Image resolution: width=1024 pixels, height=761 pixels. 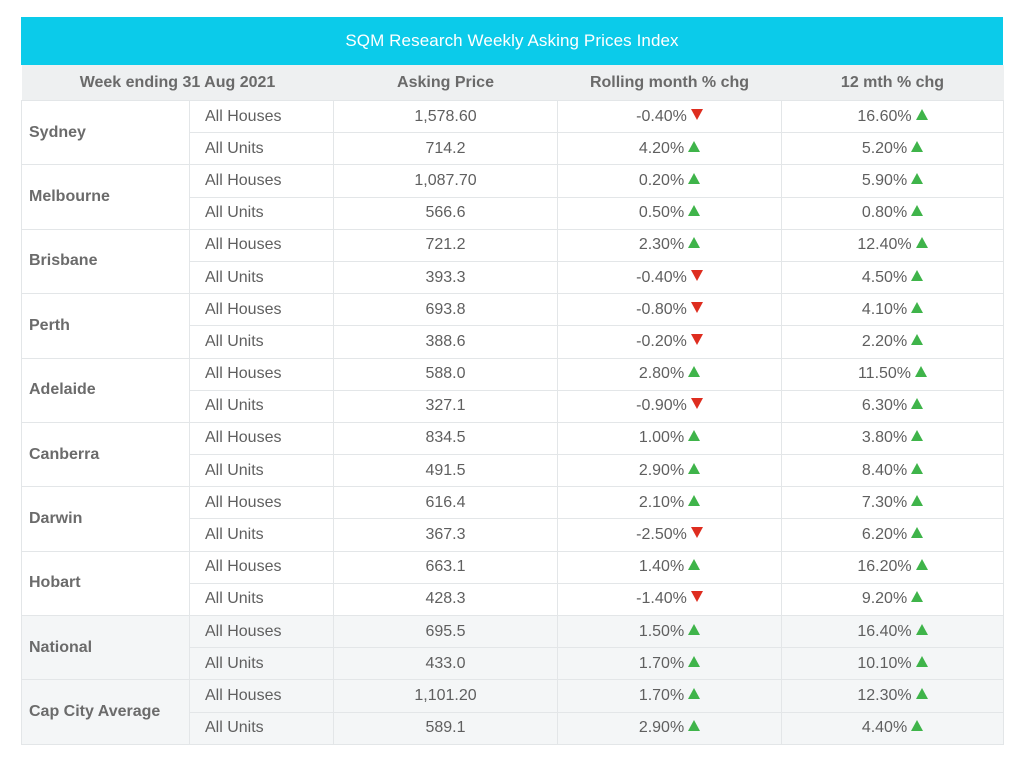 What do you see at coordinates (669, 213) in the screenshot?
I see `rolling-month-cell: 0.50%` at bounding box center [669, 213].